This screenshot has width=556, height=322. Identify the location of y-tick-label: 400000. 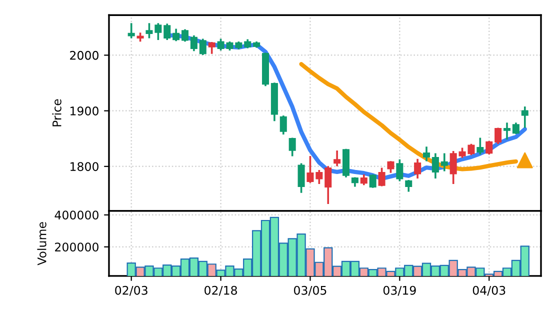
(76, 215).